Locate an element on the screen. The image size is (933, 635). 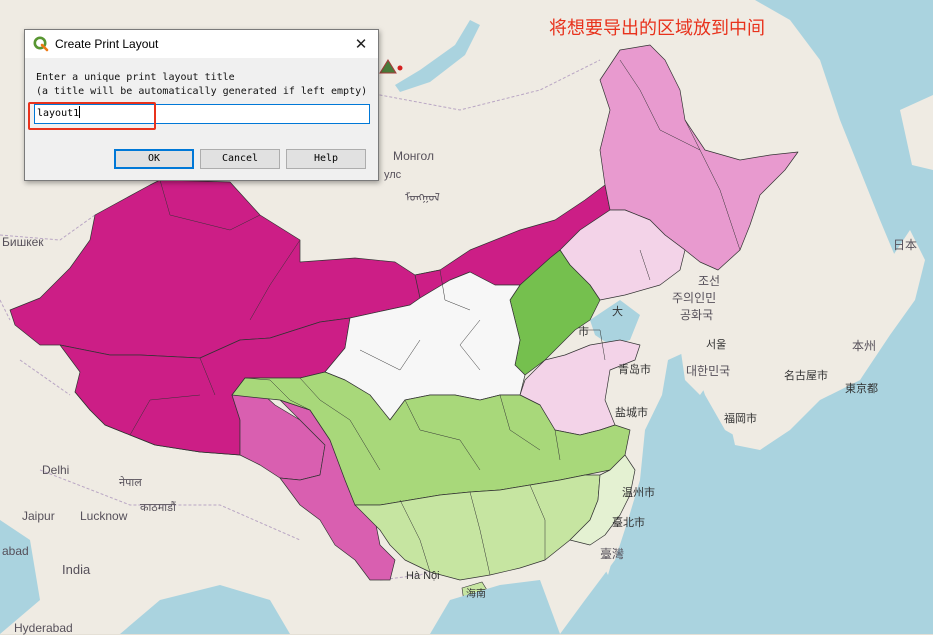
map-label-yancheng: 盐城市 is located at coordinates (631, 413).